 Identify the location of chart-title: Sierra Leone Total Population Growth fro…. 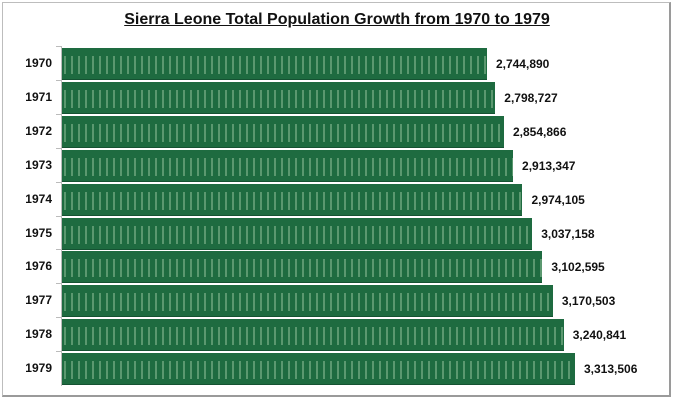
(337, 20).